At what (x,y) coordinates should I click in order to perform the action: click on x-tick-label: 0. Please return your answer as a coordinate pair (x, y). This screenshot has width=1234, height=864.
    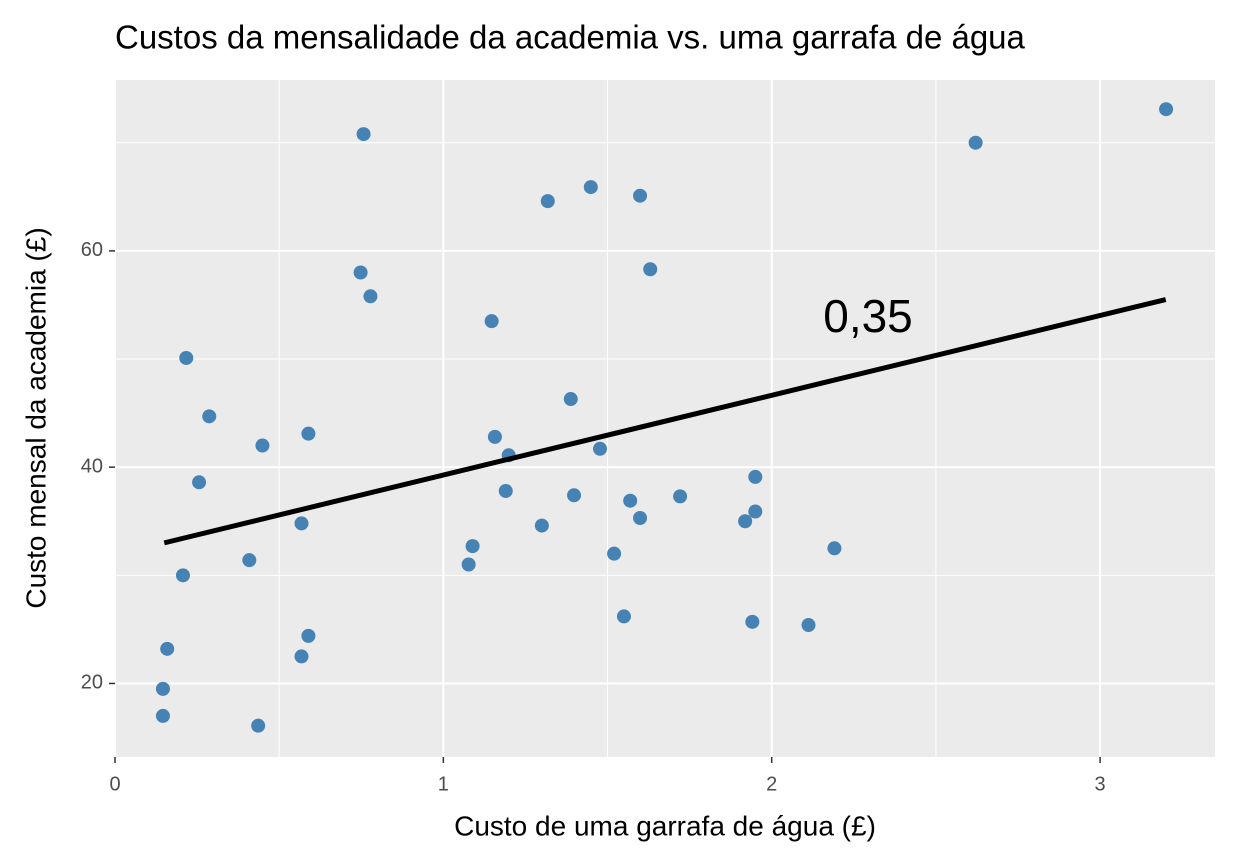
    Looking at the image, I should click on (114, 784).